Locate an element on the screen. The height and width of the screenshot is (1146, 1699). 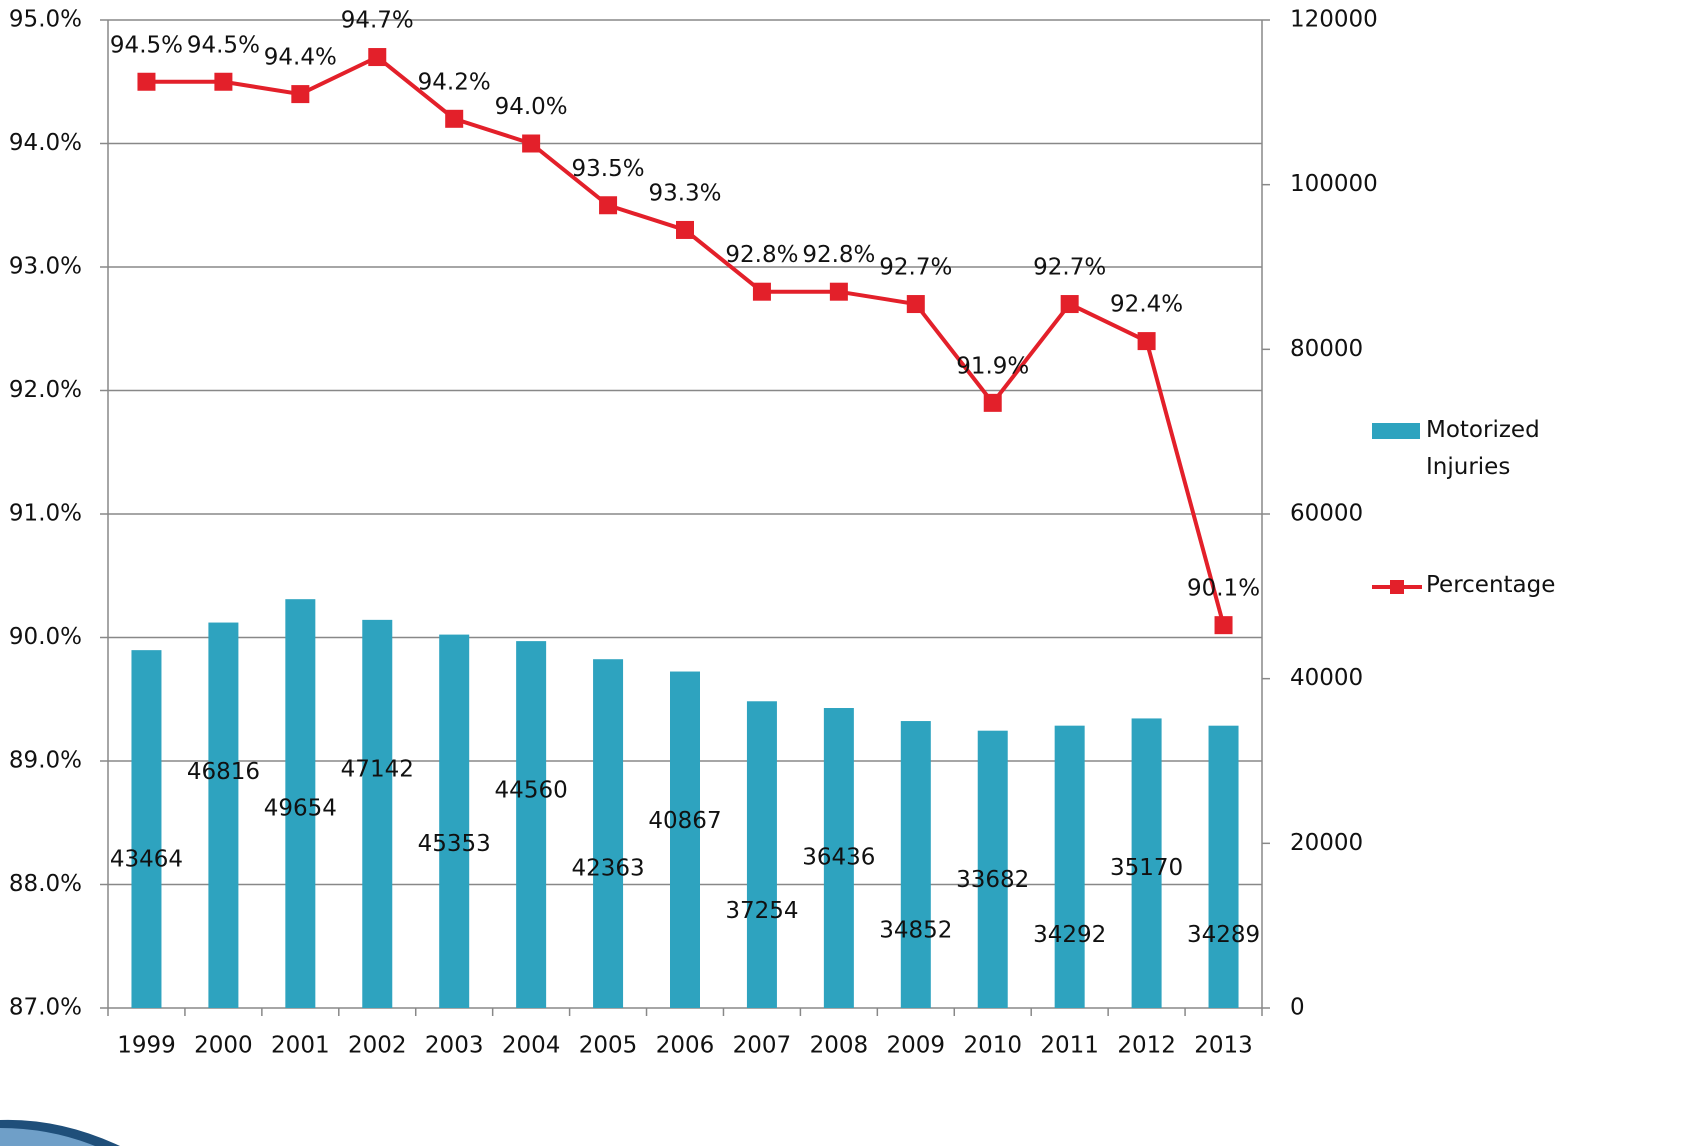
decoration is located at coordinates (47, 1137).